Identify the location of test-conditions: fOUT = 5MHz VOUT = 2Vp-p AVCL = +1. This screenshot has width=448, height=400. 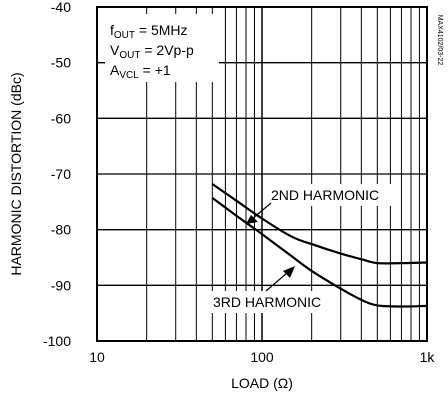
(162, 48).